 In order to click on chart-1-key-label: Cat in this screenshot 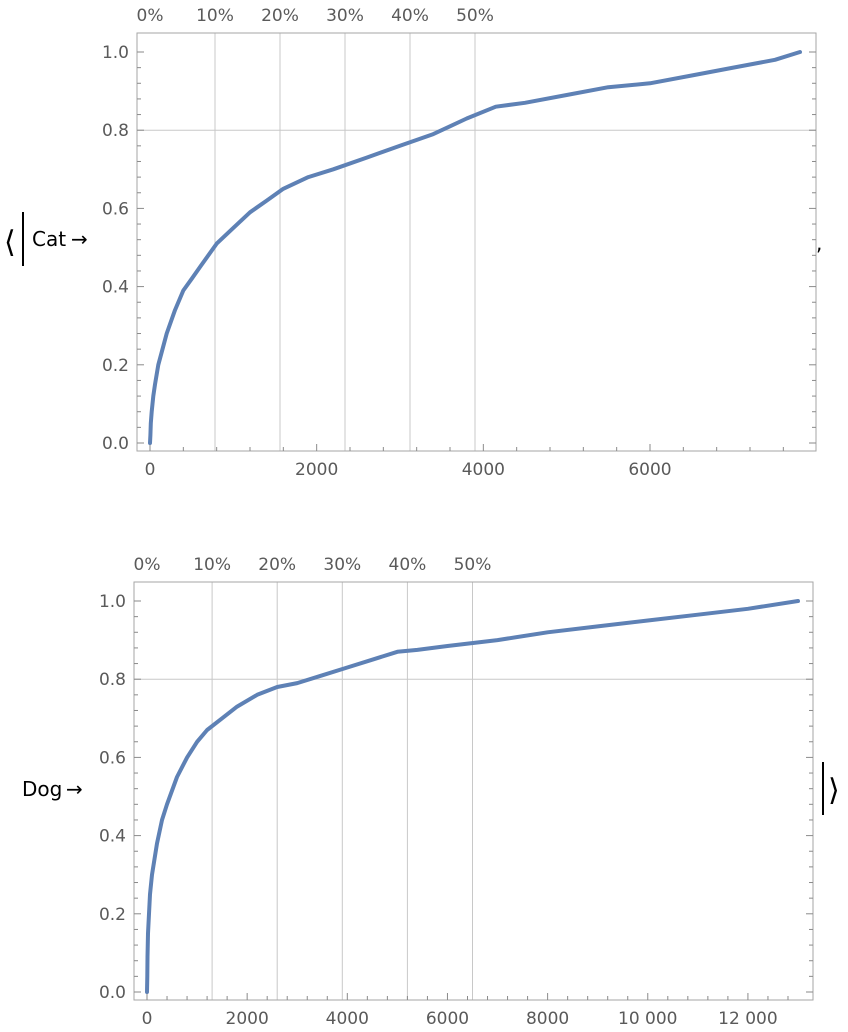, I will do `click(49, 239)`.